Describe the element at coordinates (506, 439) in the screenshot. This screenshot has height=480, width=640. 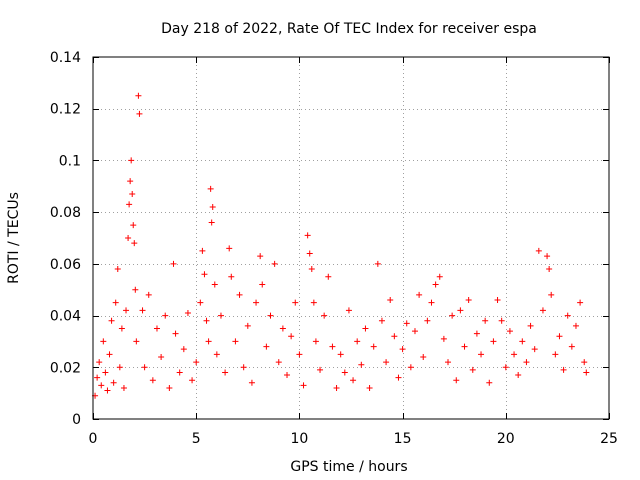
I see `x-tick-label: 20` at that location.